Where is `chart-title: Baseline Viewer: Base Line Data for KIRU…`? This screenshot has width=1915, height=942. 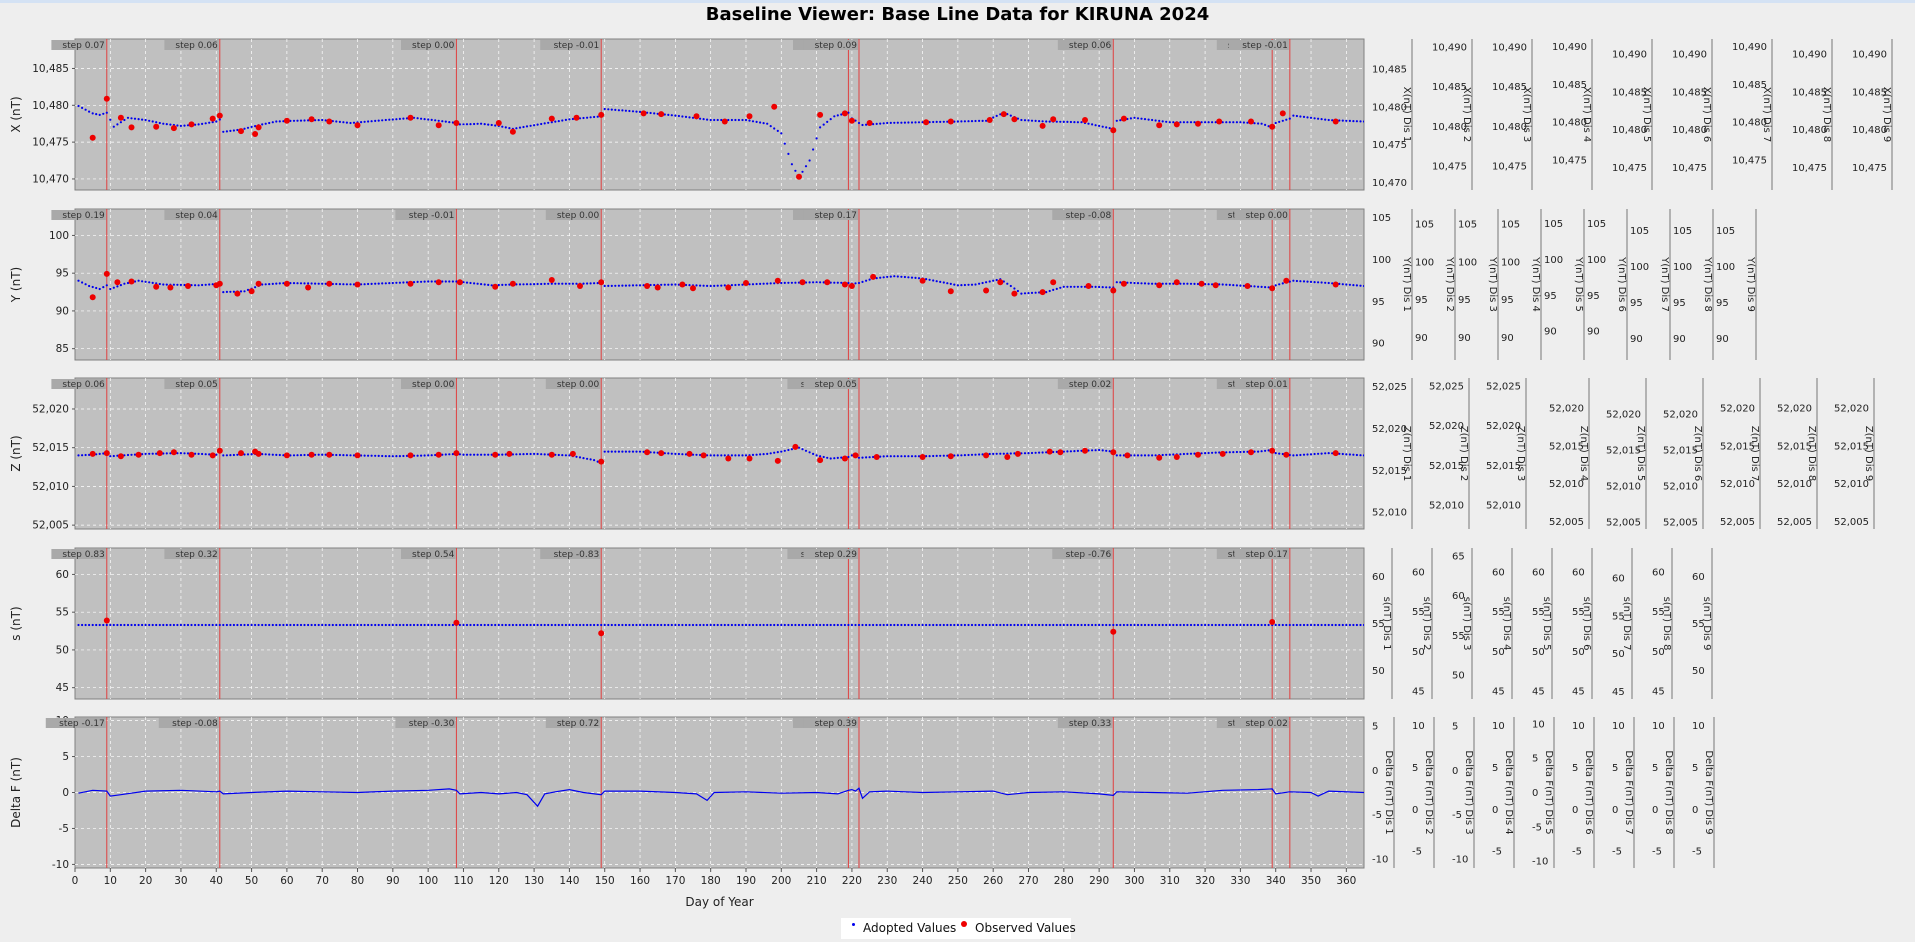 chart-title: Baseline Viewer: Base Line Data for KIRU… is located at coordinates (957, 14).